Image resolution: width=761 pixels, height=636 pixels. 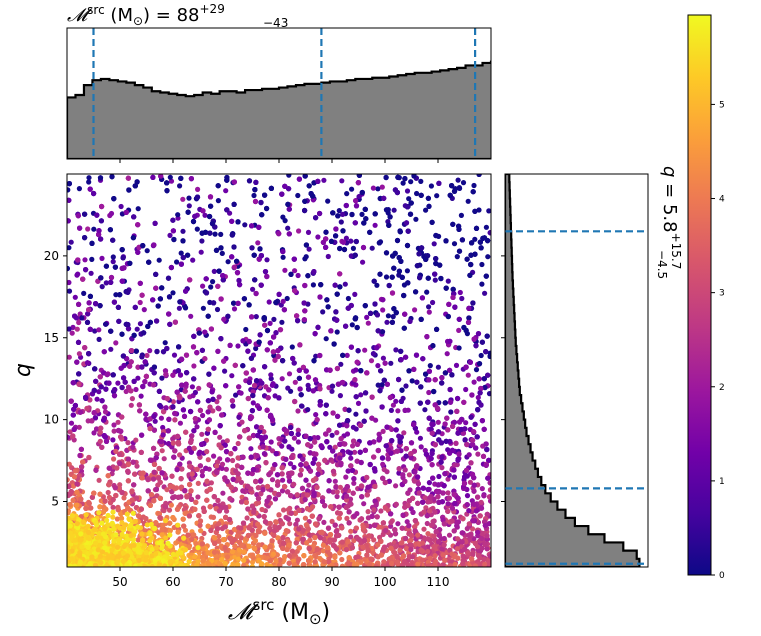 I want to click on top-histogram-step, so click(x=279, y=109).